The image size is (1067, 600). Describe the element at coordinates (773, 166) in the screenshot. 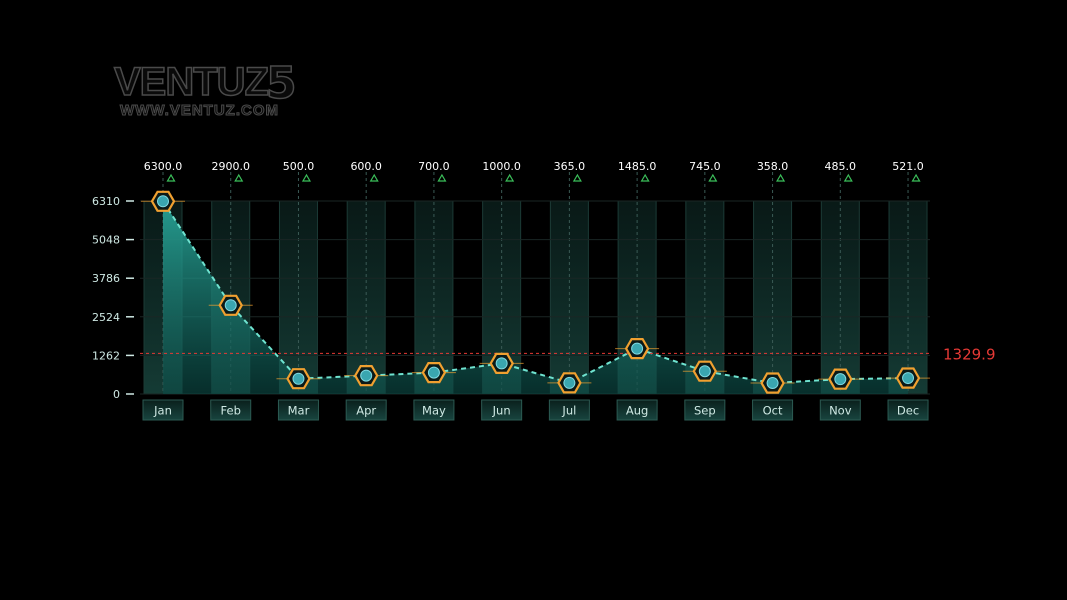

I see `value-label: 358.0` at that location.